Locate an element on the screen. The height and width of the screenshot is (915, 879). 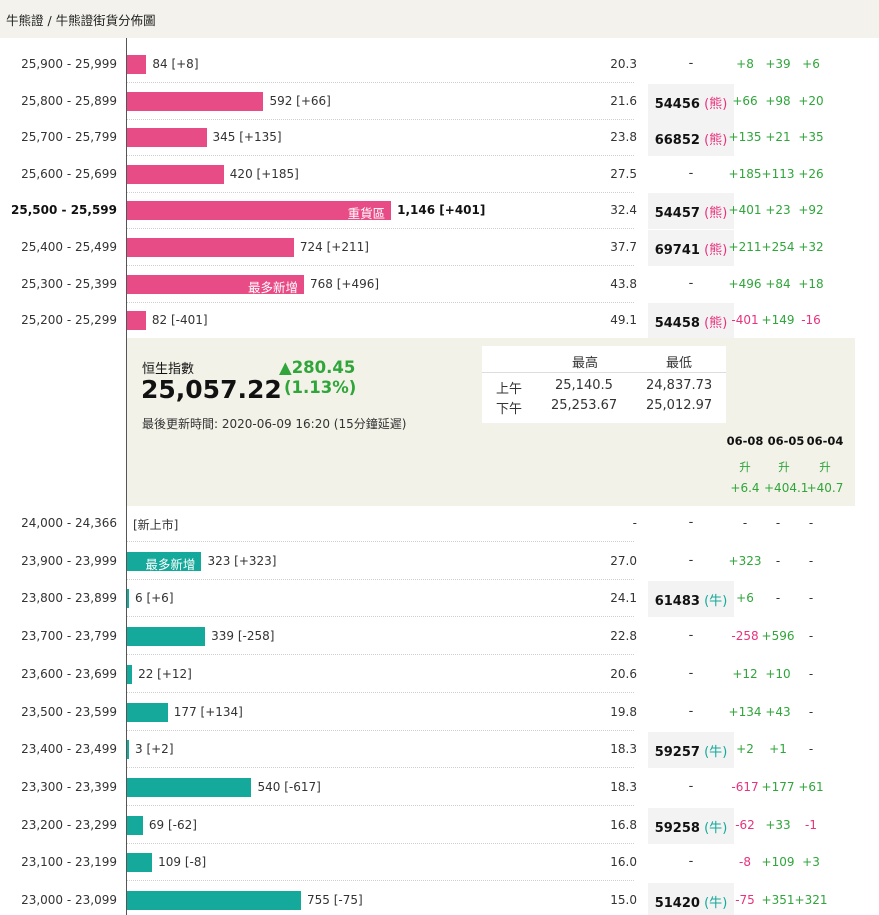
bull-row: 23,100 - 23,199 109 [-8] 16.0 - -8 +109 +3 is located at coordinates (439, 863).